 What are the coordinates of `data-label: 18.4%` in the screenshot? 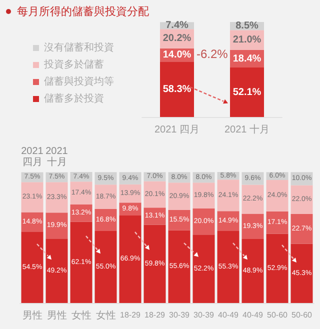 It's located at (247, 58).